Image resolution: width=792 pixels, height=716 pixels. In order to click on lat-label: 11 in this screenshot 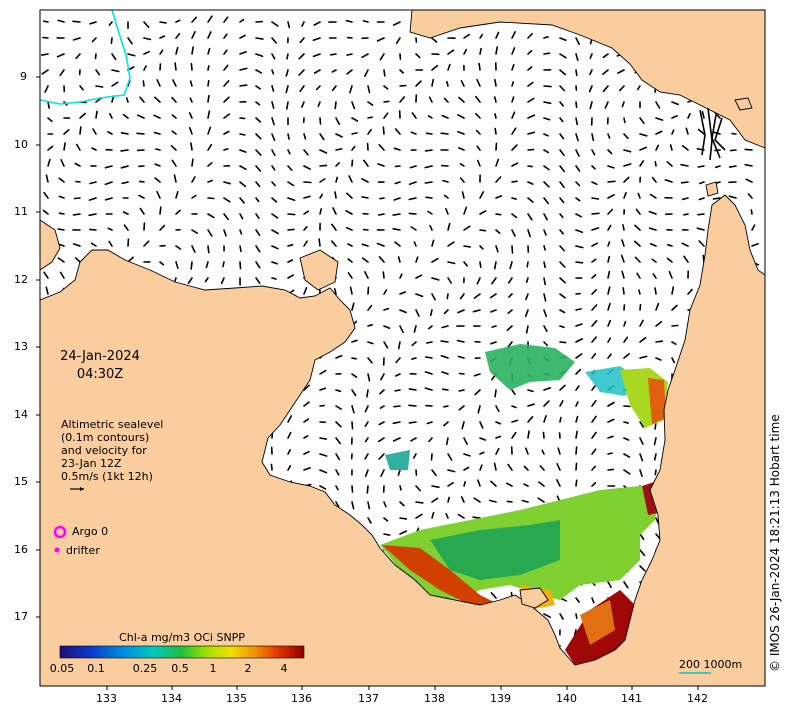, I will do `click(21, 211)`.